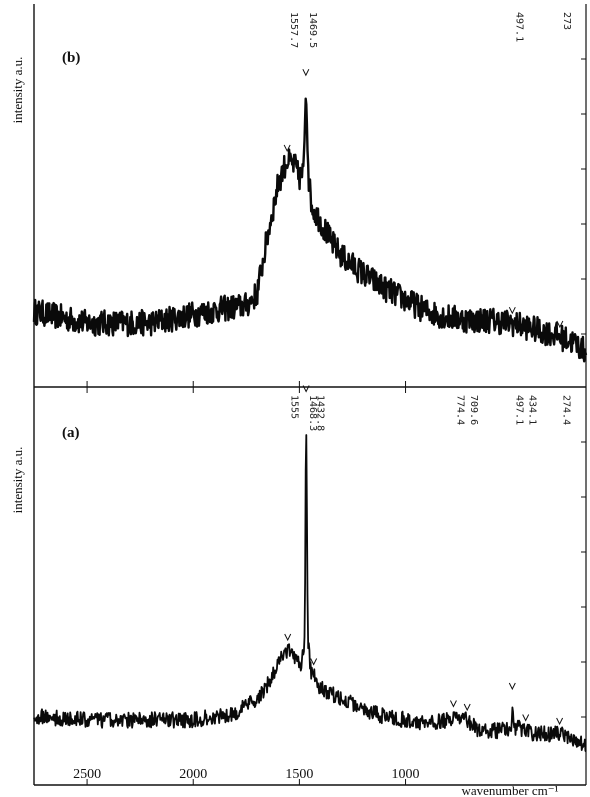 This screenshot has width=590, height=797. Describe the element at coordinates (473, 410) in the screenshot. I see `peak-label: 709.6` at that location.